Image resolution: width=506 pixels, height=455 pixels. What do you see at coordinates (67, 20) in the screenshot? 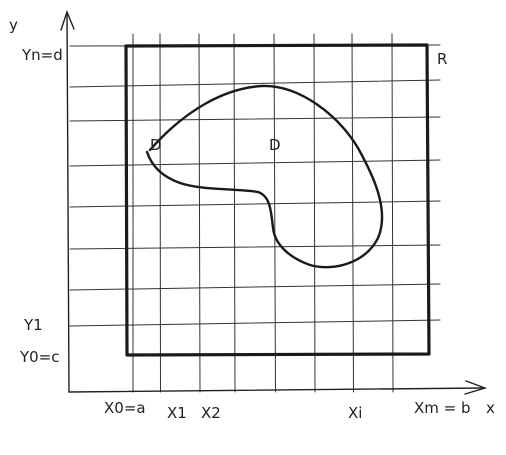
I see `y-axis-arrow-icon` at bounding box center [67, 20].